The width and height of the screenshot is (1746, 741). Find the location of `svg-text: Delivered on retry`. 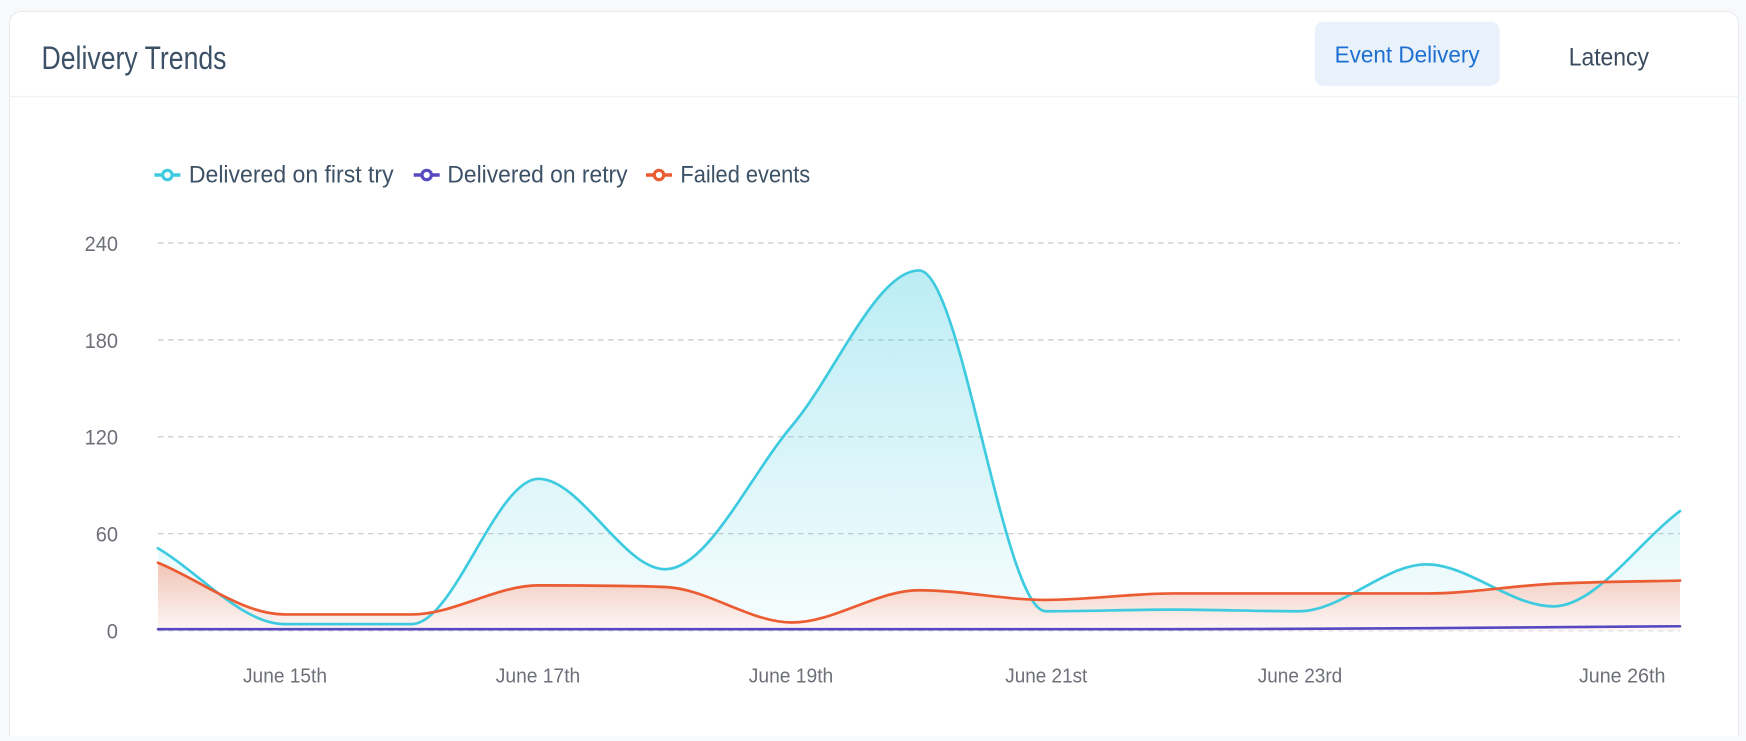

svg-text: Delivered on retry is located at coordinates (537, 175).